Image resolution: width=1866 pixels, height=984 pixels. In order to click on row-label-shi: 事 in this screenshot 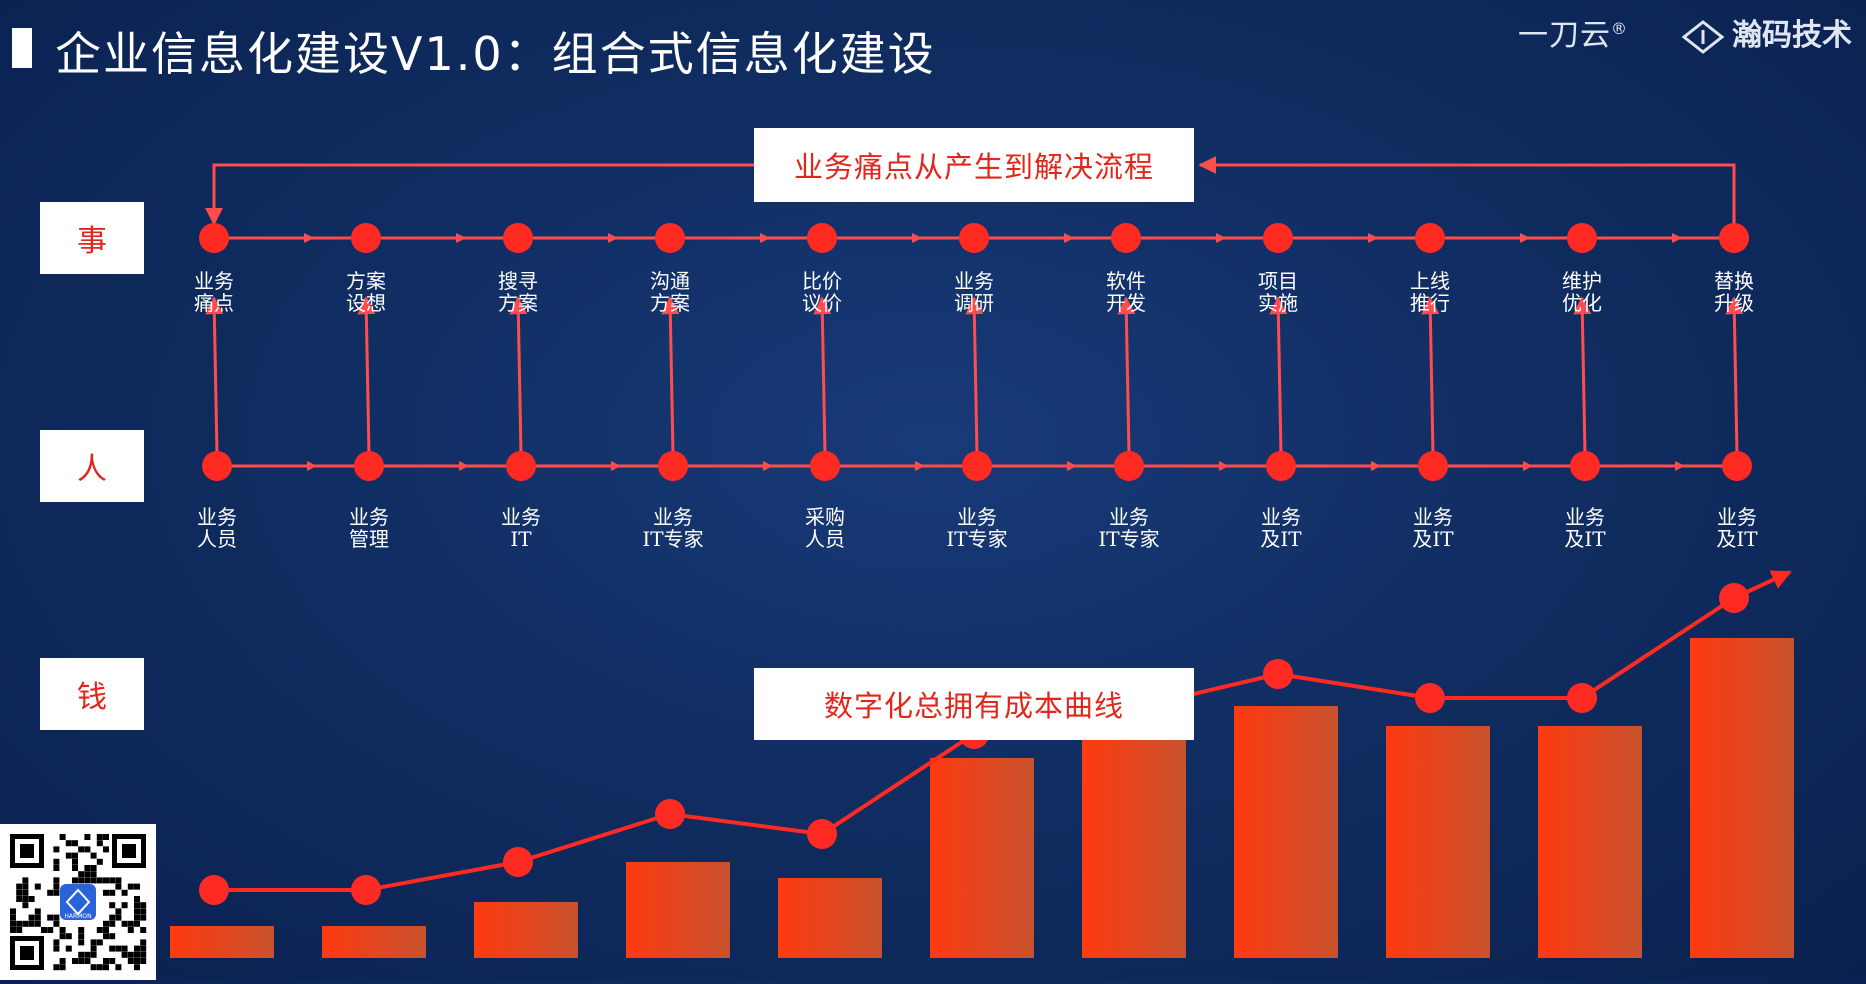, I will do `click(92, 238)`.